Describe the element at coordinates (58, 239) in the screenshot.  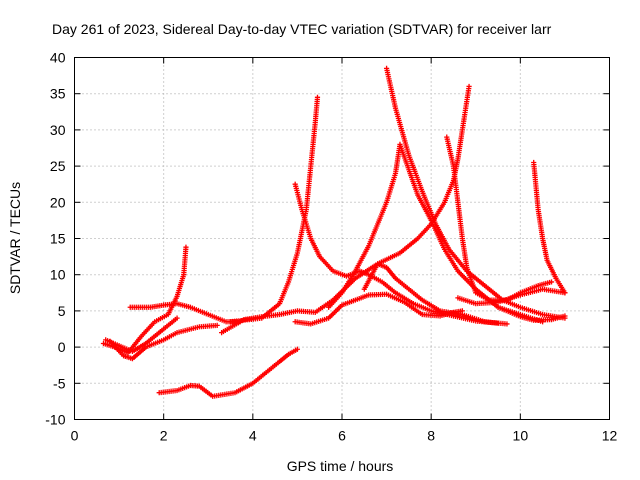
I see `y-tick-label: 15` at that location.